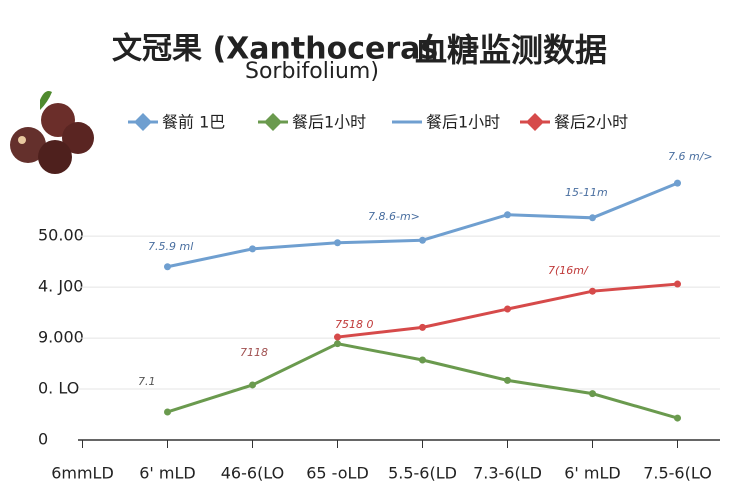 This screenshot has width=750, height=500. I want to click on y-tick-label: 0. LO, so click(58, 388).